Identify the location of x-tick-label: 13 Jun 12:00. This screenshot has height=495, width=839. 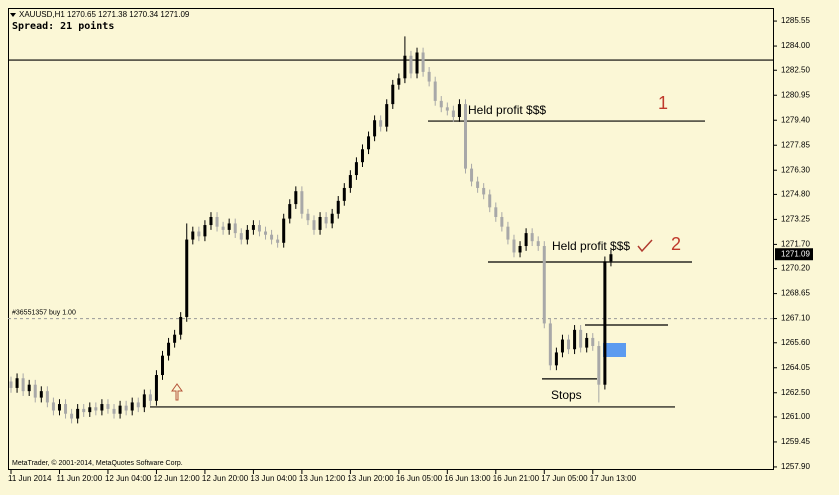
(322, 478).